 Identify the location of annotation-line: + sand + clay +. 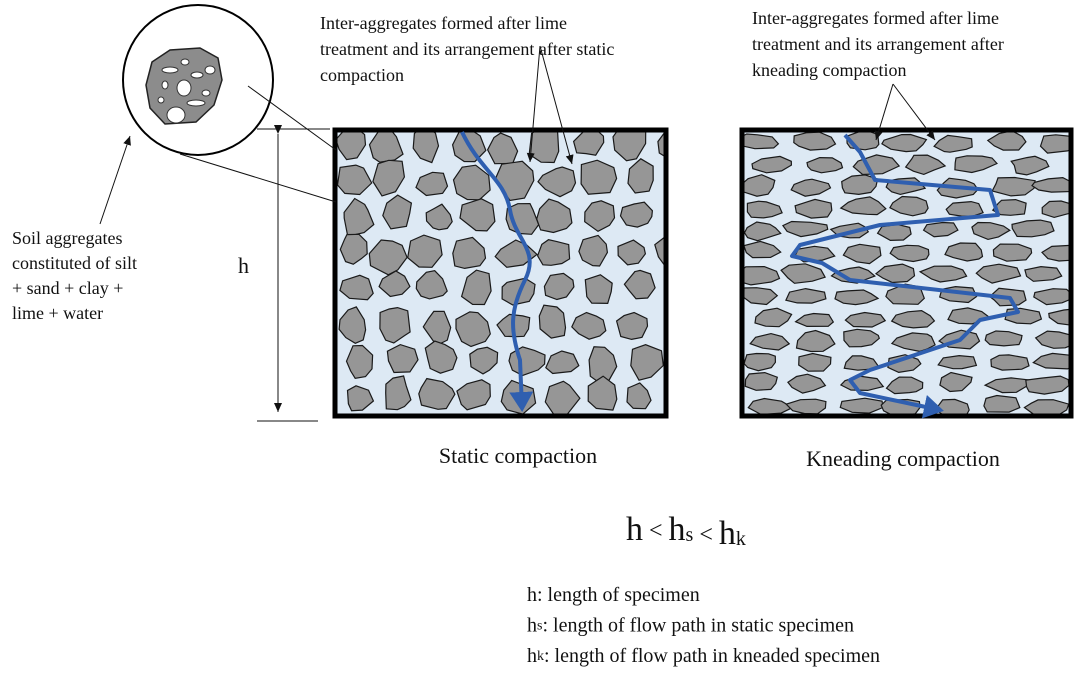
(67, 288).